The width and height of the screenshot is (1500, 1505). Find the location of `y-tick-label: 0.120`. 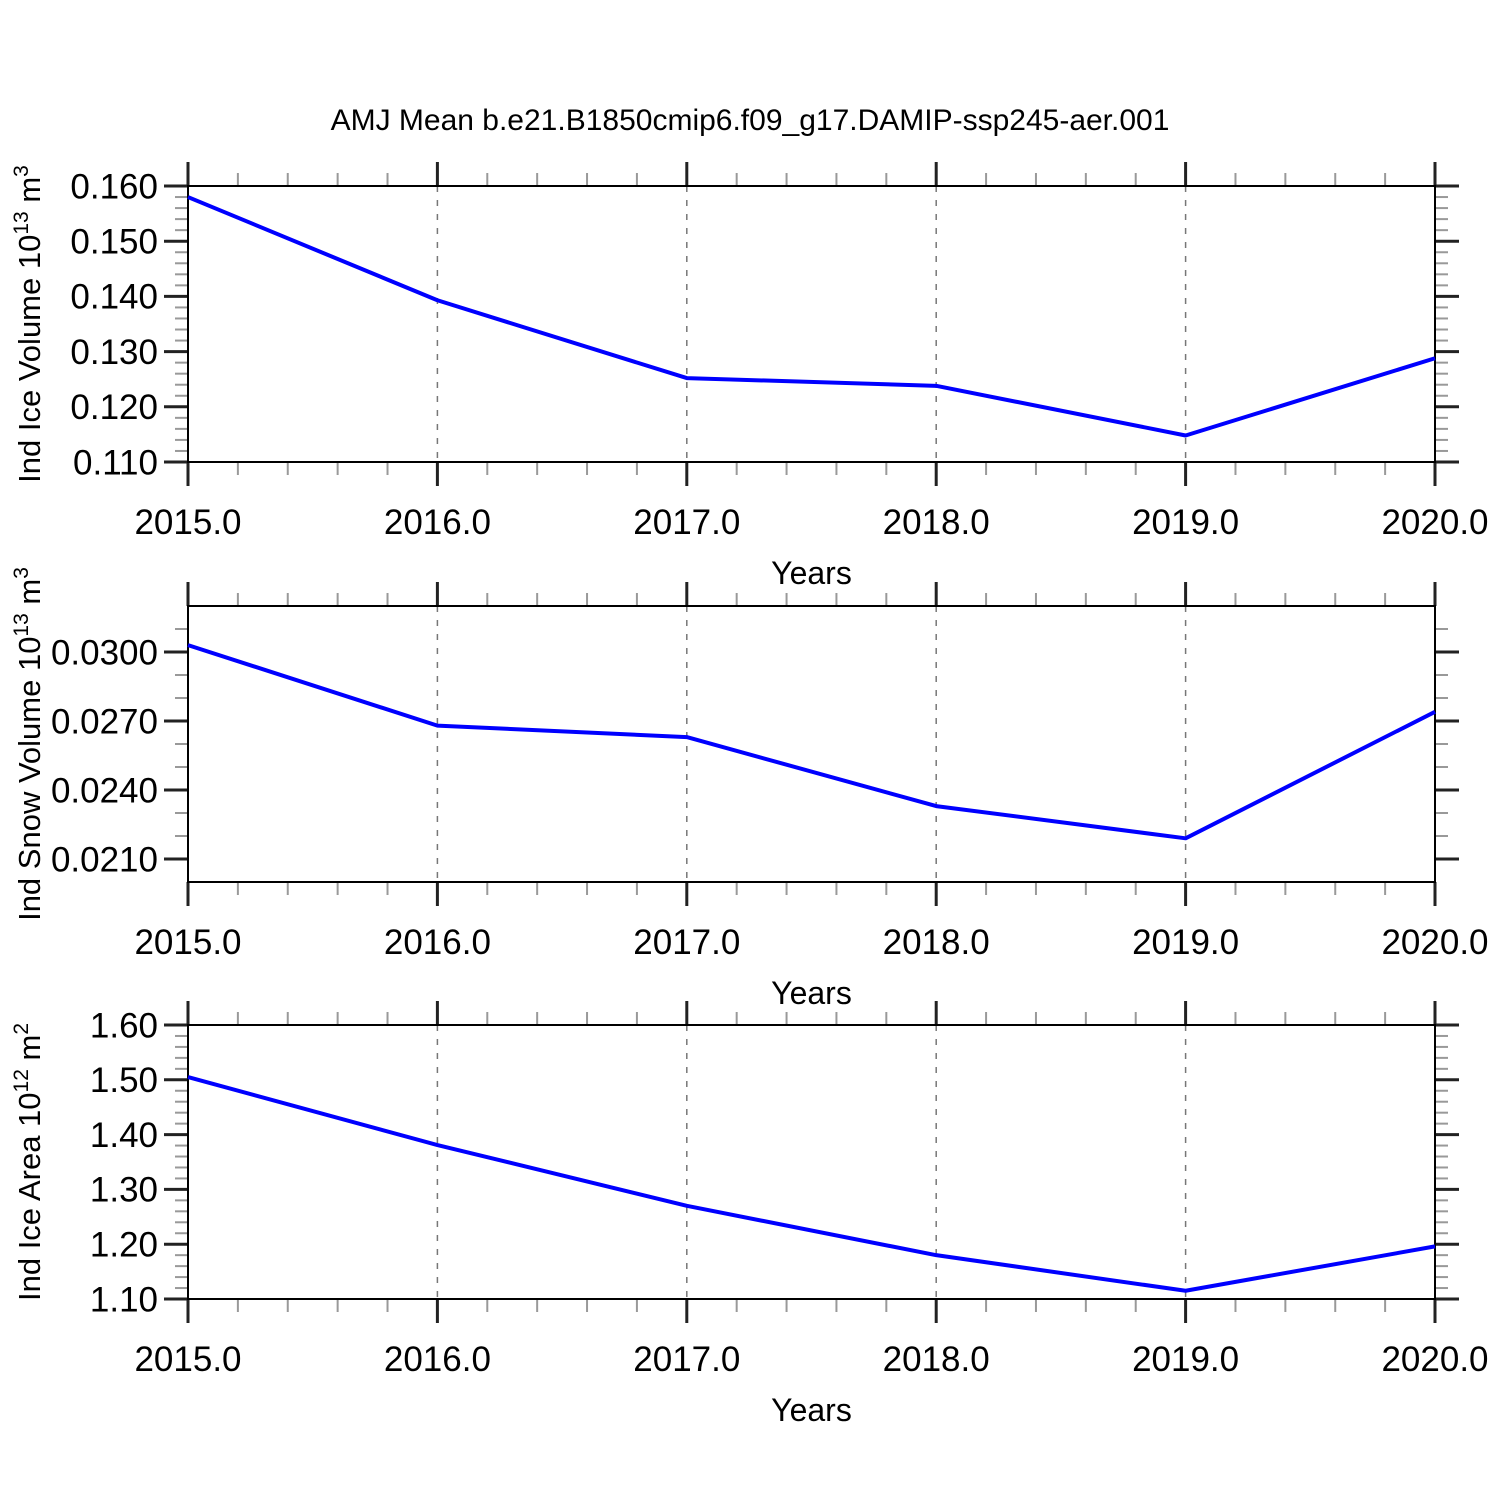

y-tick-label: 0.120 is located at coordinates (114, 407).